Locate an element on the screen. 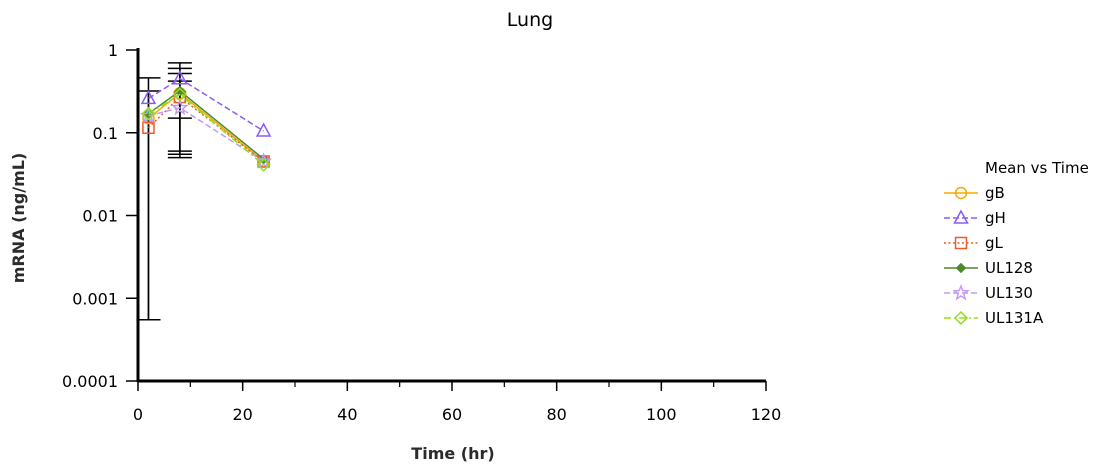 This screenshot has width=1094, height=468. x-tick-label: 0 is located at coordinates (138, 414).